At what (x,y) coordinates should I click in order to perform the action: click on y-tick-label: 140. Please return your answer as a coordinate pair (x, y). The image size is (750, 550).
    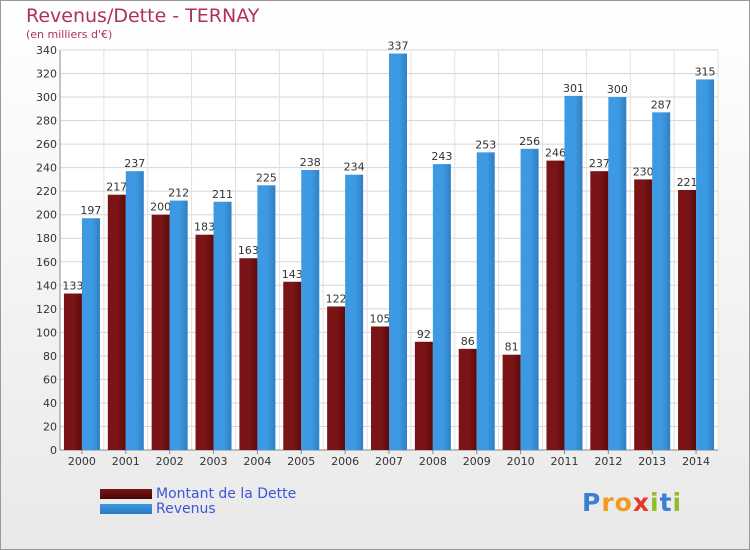
    Looking at the image, I should click on (46, 285).